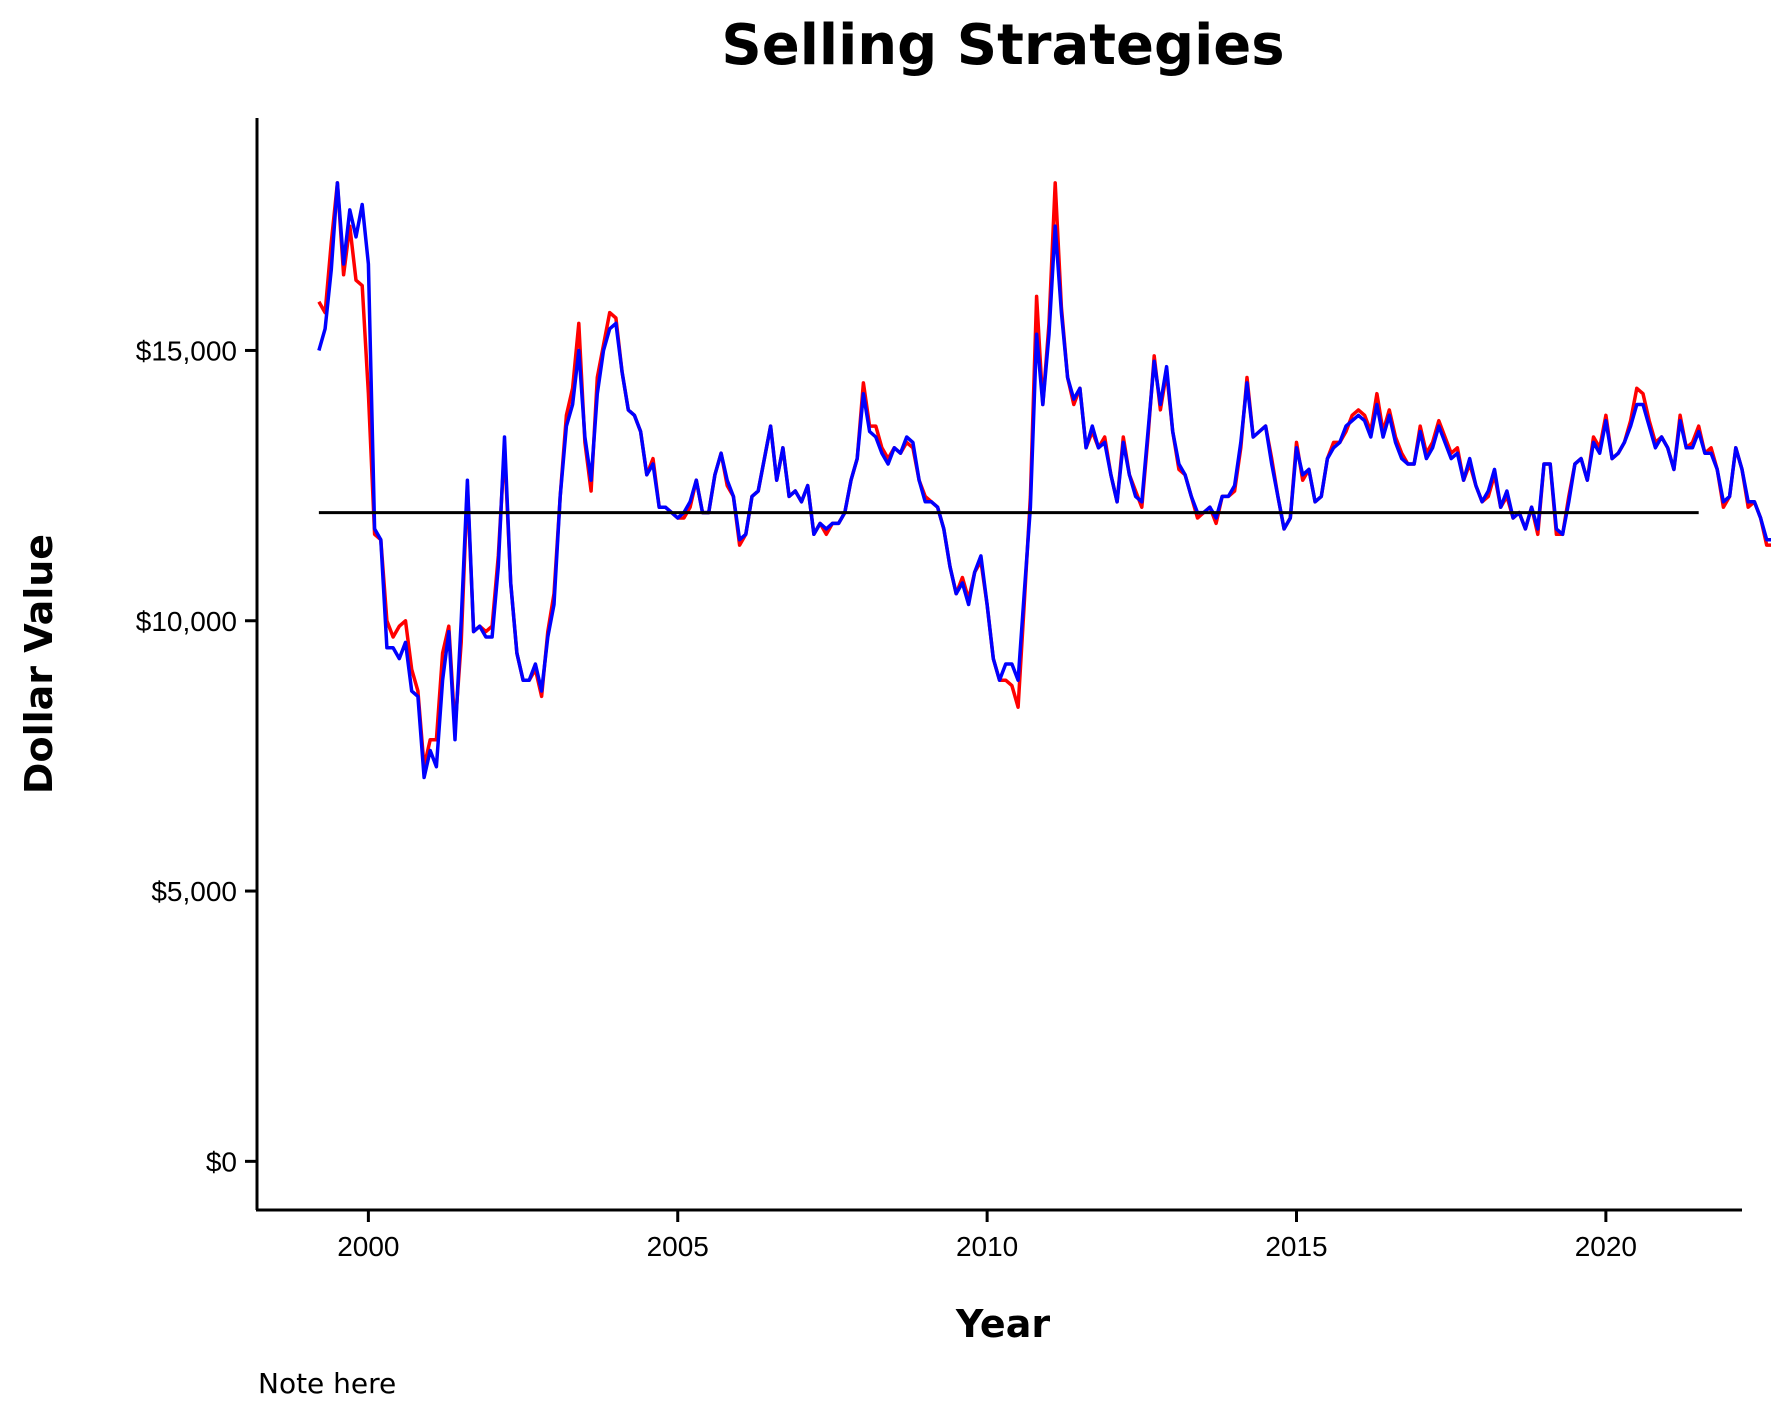  What do you see at coordinates (186, 350) in the screenshot?
I see `y-tick-label: $15,000` at bounding box center [186, 350].